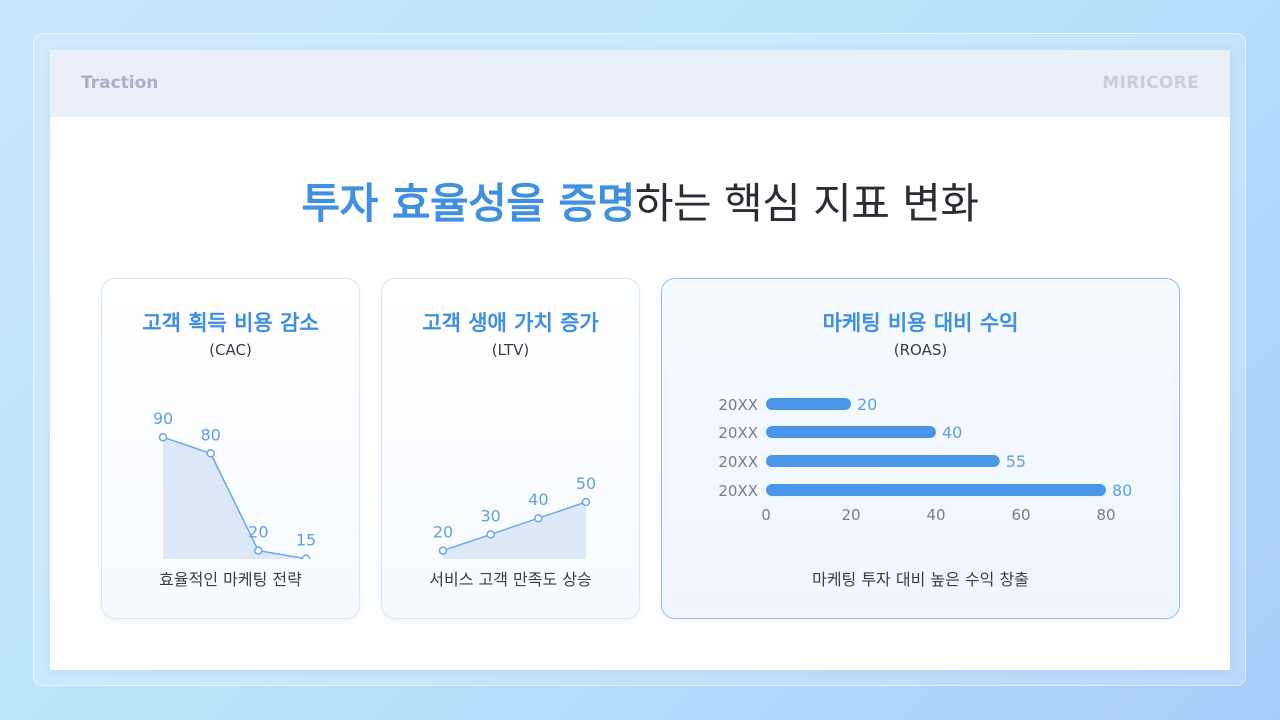  I want to click on cac-card: 고객 획득 비용 감소 (CAC) 90 80 20 15 효율적인 마케팅 전략, so click(230, 448).